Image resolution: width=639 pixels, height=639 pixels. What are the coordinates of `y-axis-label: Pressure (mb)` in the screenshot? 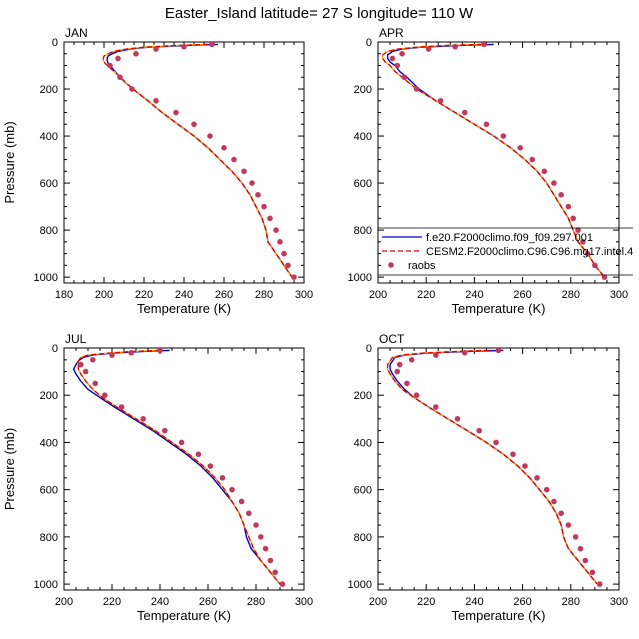 It's located at (9, 162).